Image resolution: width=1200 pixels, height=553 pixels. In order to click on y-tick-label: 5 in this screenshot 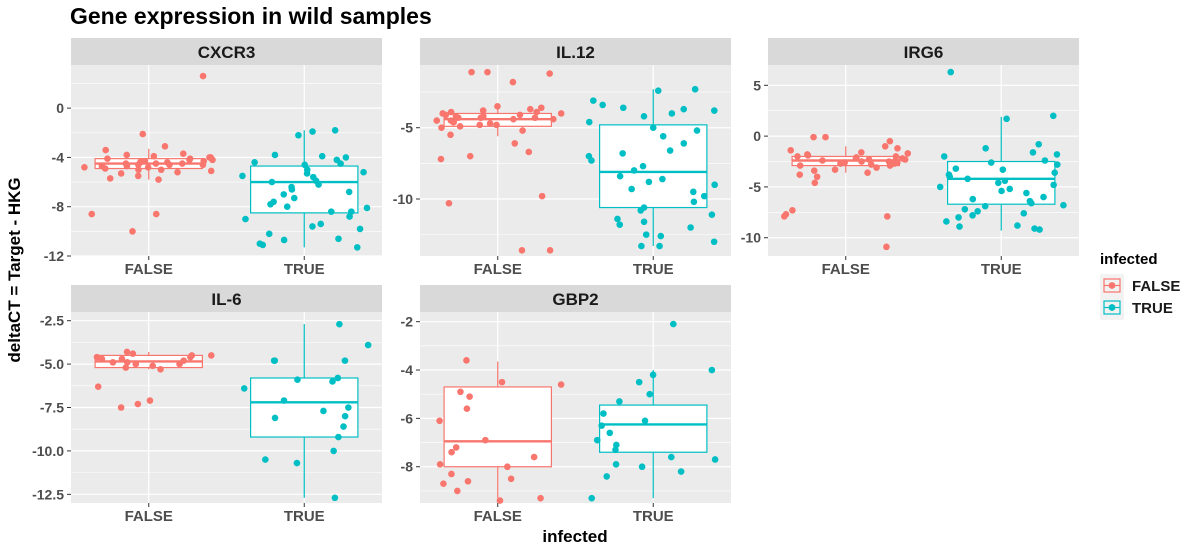, I will do `click(757, 85)`.